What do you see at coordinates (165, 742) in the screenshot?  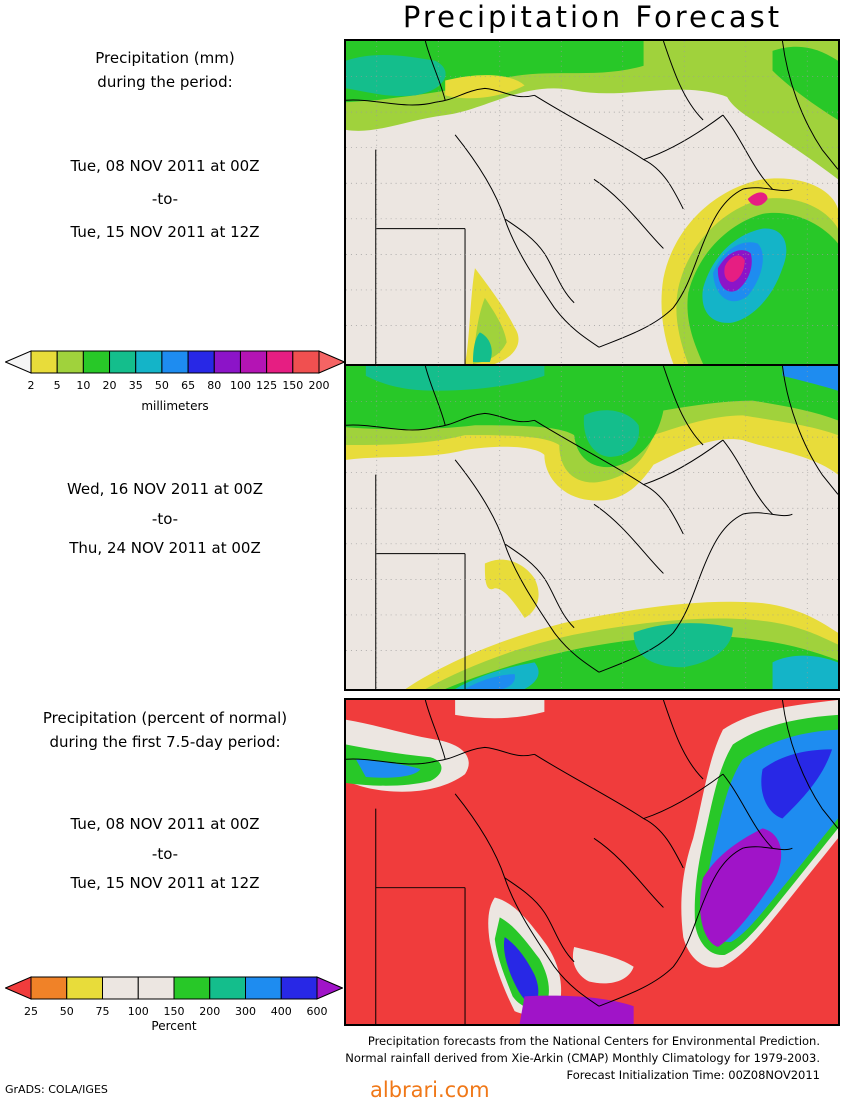 I see `panel3-caption-line2: during the first 7.5-day period:` at bounding box center [165, 742].